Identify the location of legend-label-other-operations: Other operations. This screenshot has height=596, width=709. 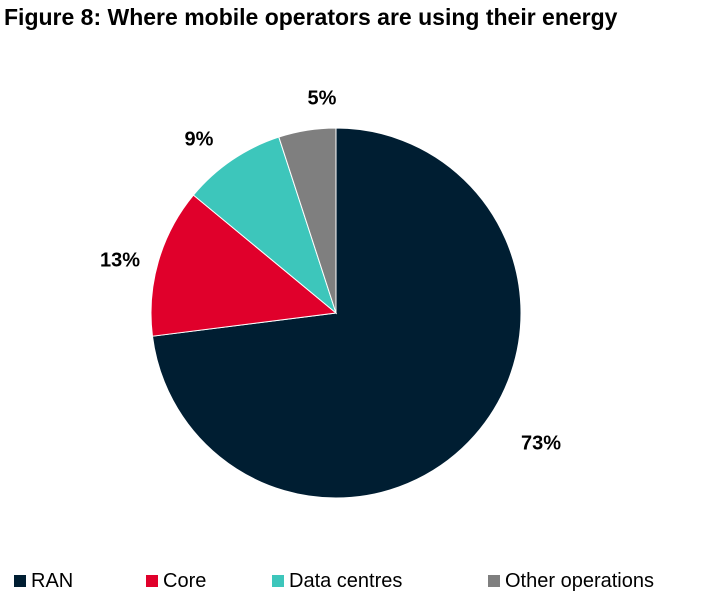
(579, 581).